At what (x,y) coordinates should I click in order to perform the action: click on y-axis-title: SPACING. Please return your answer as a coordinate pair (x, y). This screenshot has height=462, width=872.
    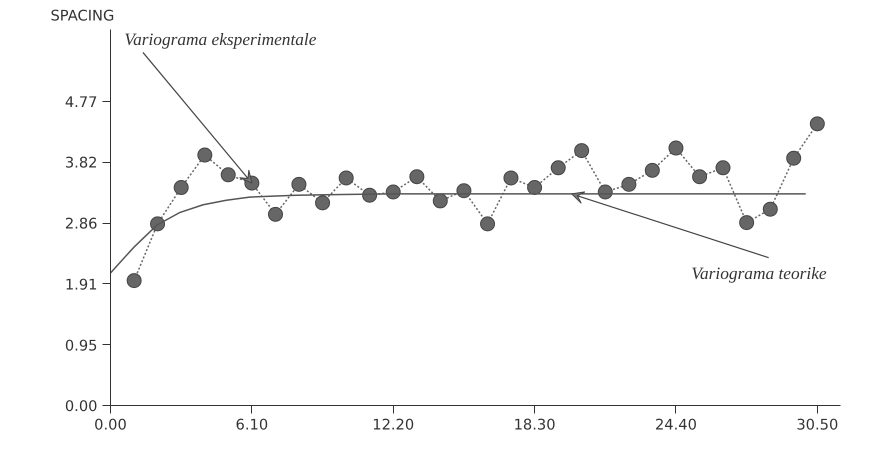
    Looking at the image, I should click on (82, 16).